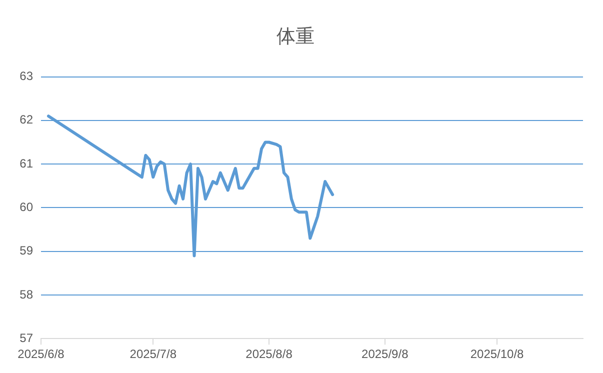 The height and width of the screenshot is (373, 603). Describe the element at coordinates (27, 163) in the screenshot. I see `y-tick-label: 61` at that location.